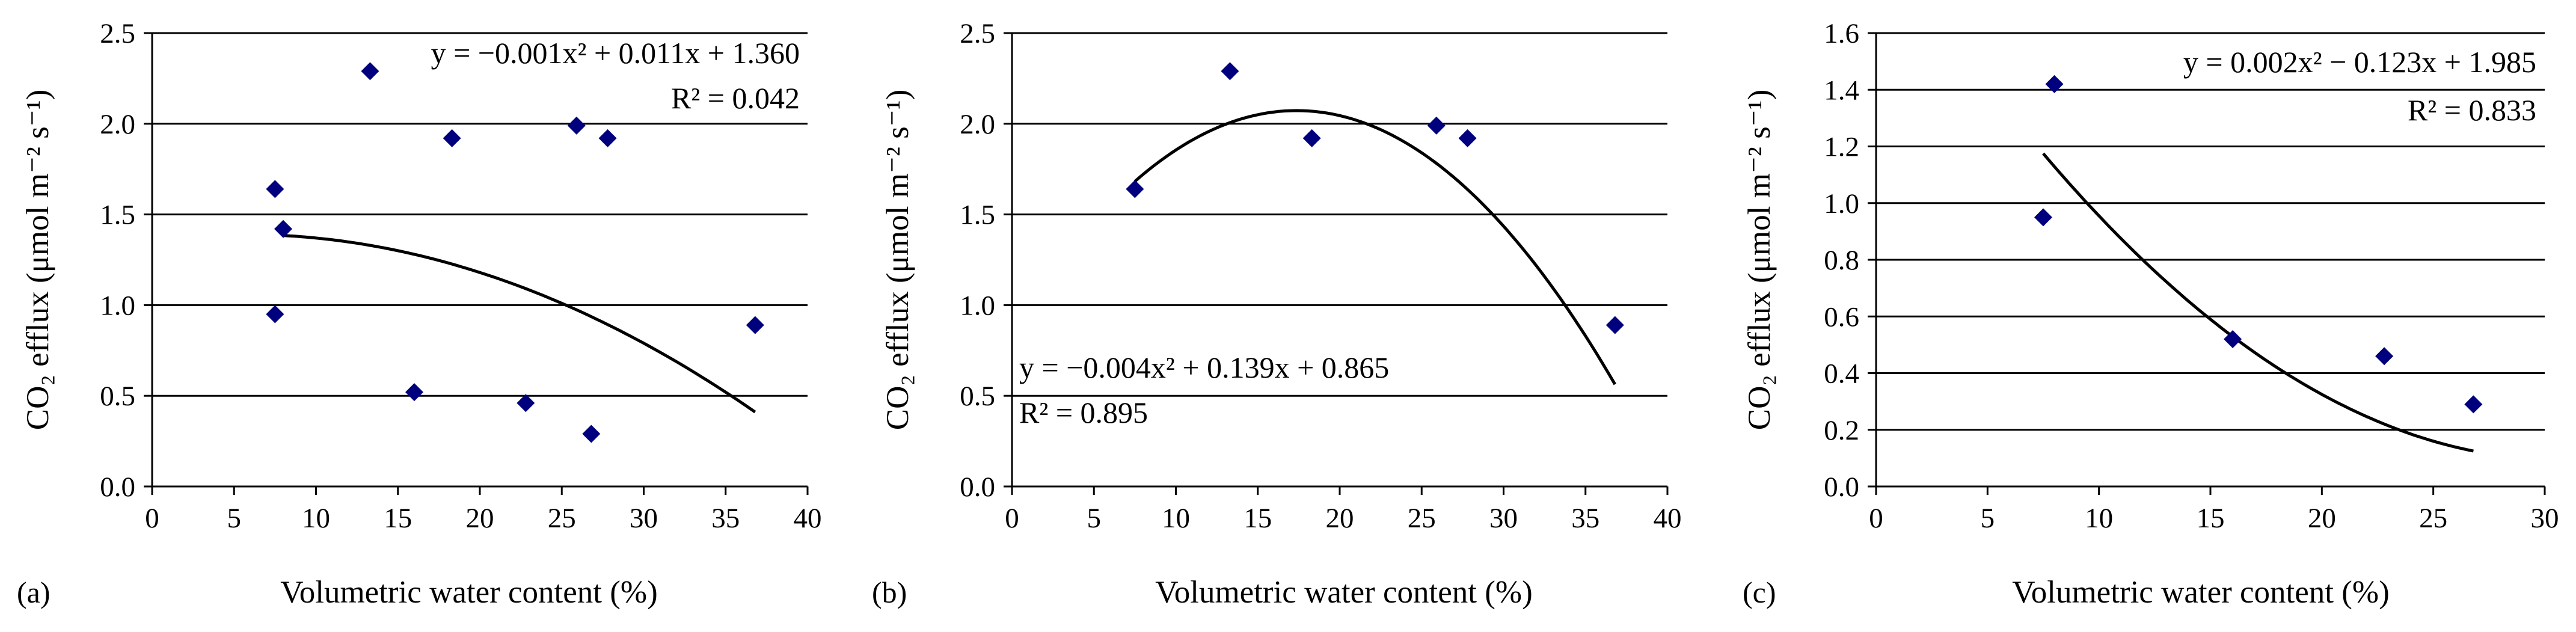  I want to click on trend-equation: y = 0.002x² − 0.123x + 1.985, so click(2359, 62).